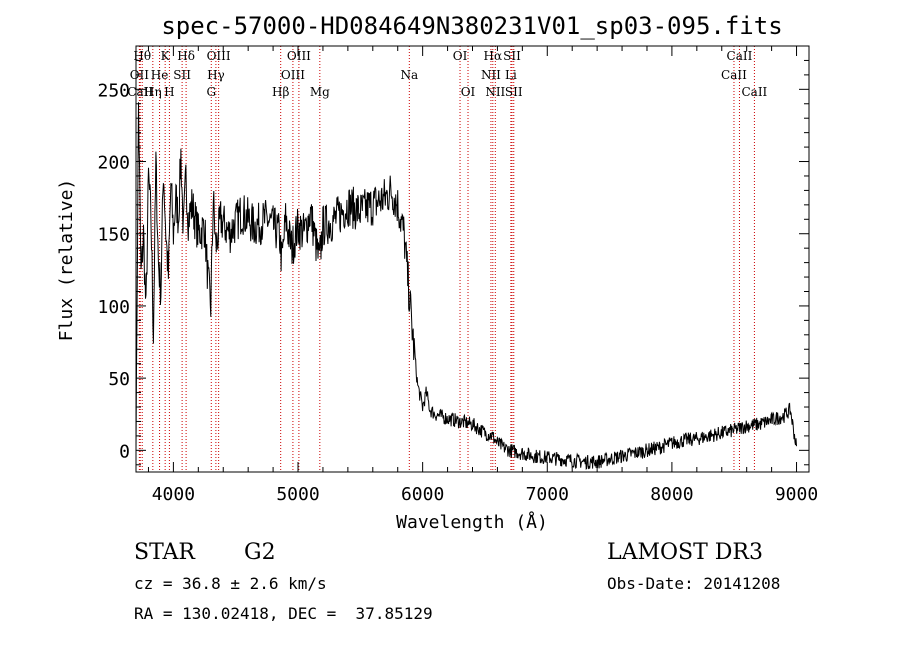  What do you see at coordinates (514, 92) in the screenshot?
I see `line-label-24: SII` at bounding box center [514, 92].